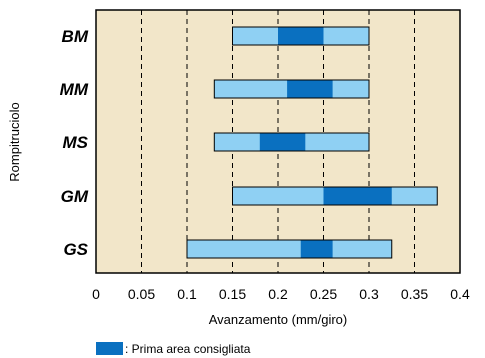 This screenshot has height=358, width=485. What do you see at coordinates (74, 89) in the screenshot?
I see `category-label-mm: MM` at bounding box center [74, 89].